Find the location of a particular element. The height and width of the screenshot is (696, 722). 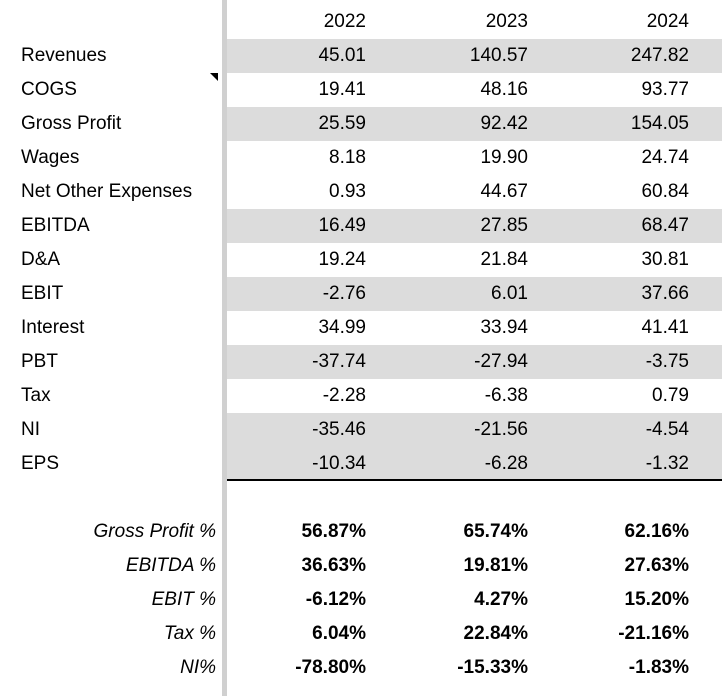

cell-2022: 25.59 is located at coordinates (342, 123).